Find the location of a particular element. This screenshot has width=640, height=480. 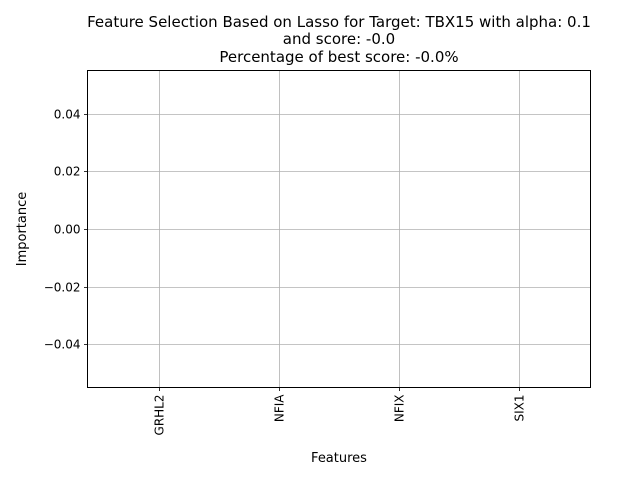

y-tick-label: −0.04 is located at coordinates (62, 345).